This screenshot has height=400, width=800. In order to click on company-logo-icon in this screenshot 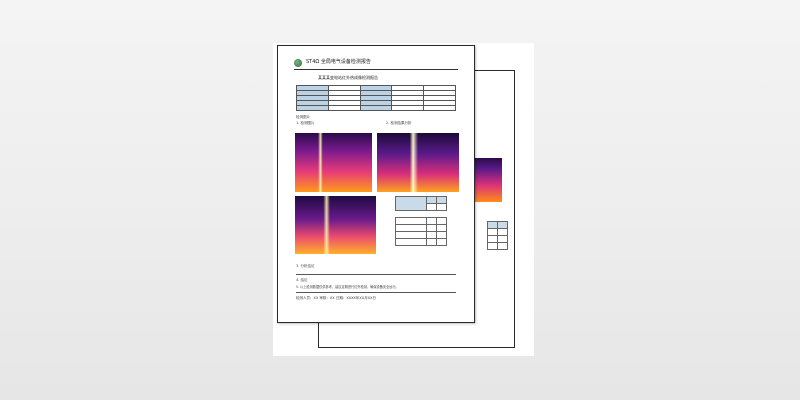, I will do `click(298, 63)`.